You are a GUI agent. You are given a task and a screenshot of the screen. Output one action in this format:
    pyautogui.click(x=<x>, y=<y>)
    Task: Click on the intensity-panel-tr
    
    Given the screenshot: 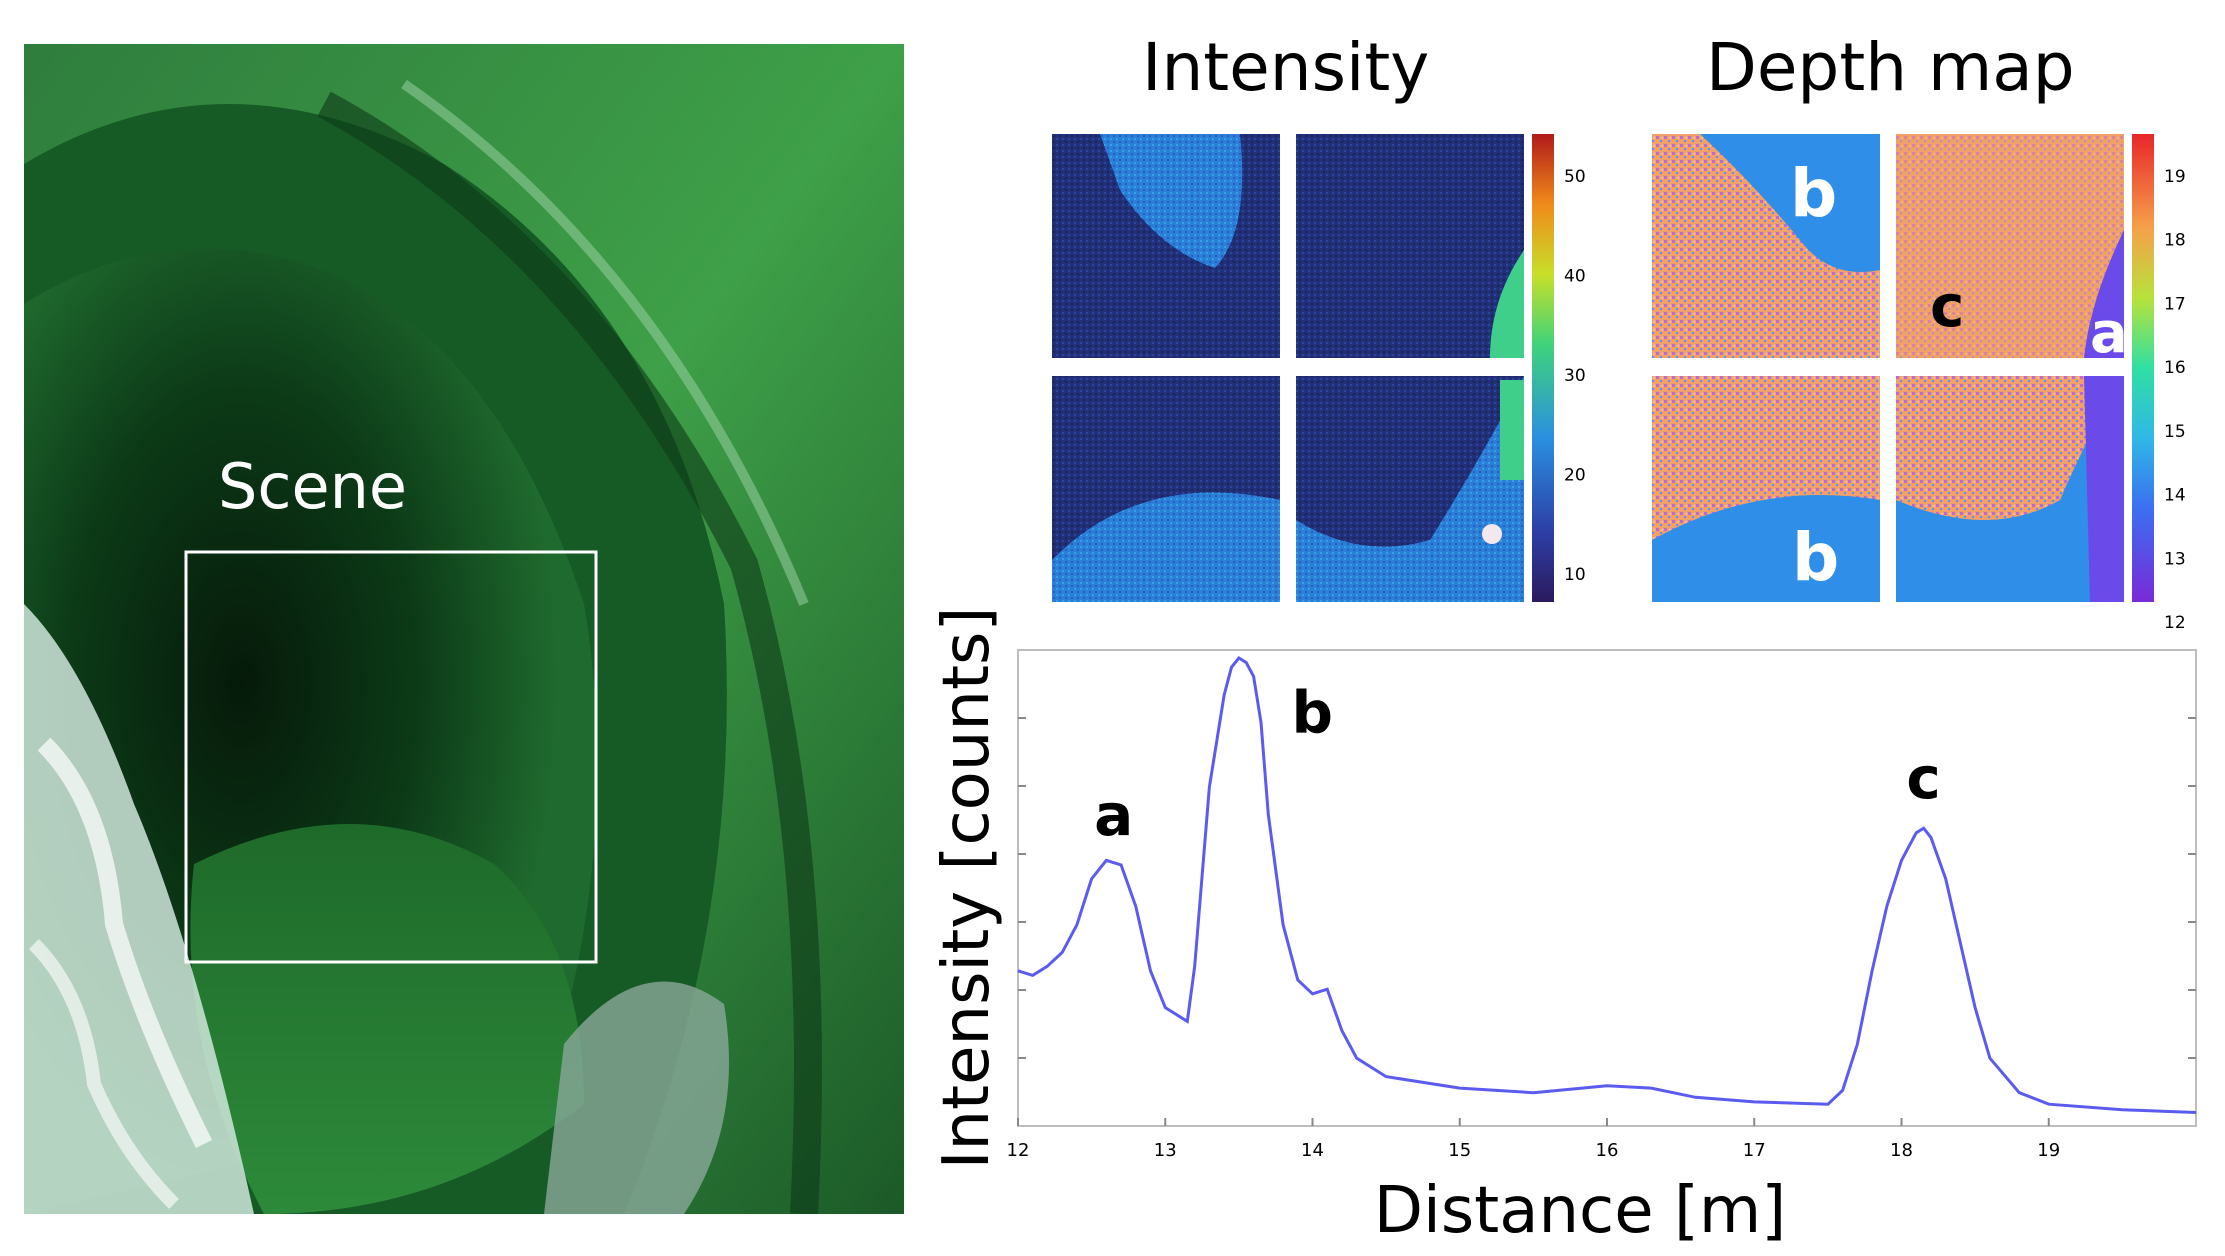 What is the action you would take?
    pyautogui.click(x=1410, y=246)
    